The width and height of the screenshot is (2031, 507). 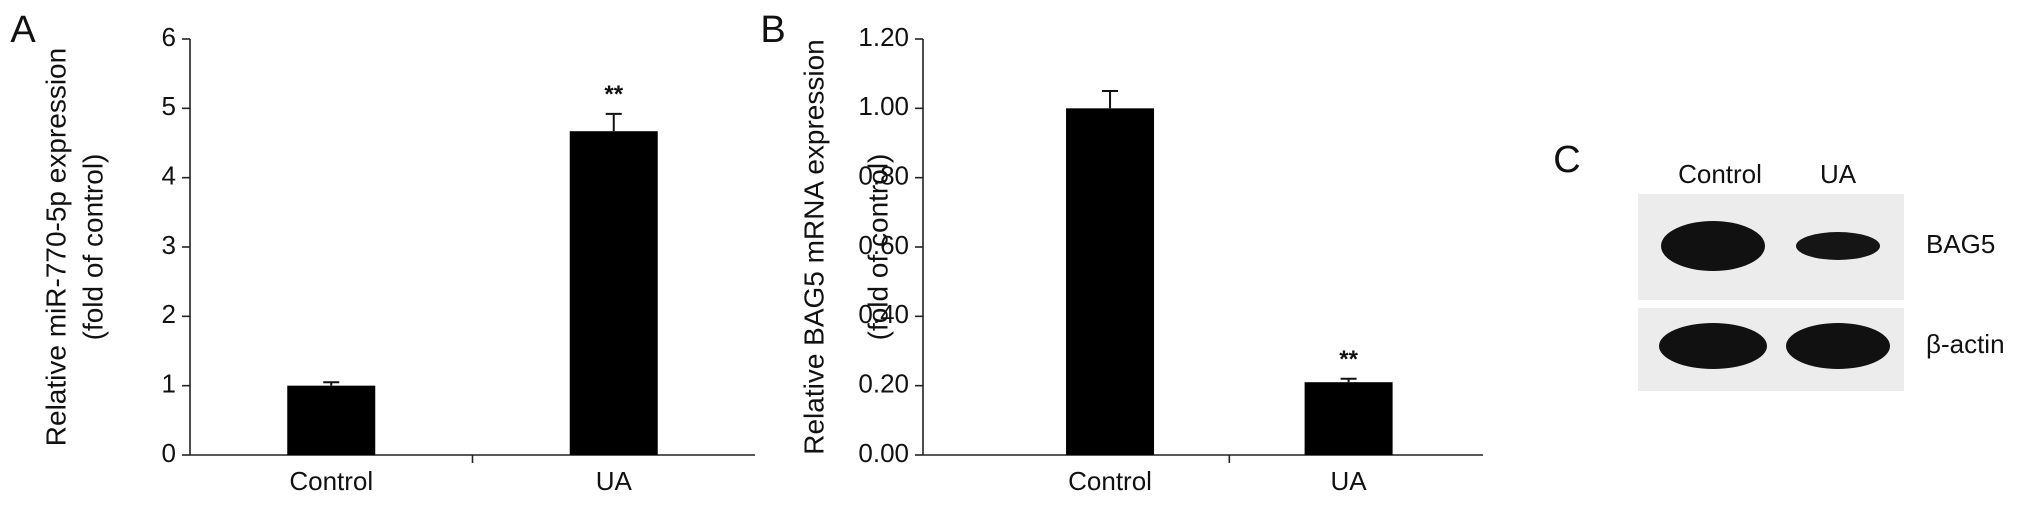 What do you see at coordinates (1960, 244) in the screenshot?
I see `protein-label: BAG5` at bounding box center [1960, 244].